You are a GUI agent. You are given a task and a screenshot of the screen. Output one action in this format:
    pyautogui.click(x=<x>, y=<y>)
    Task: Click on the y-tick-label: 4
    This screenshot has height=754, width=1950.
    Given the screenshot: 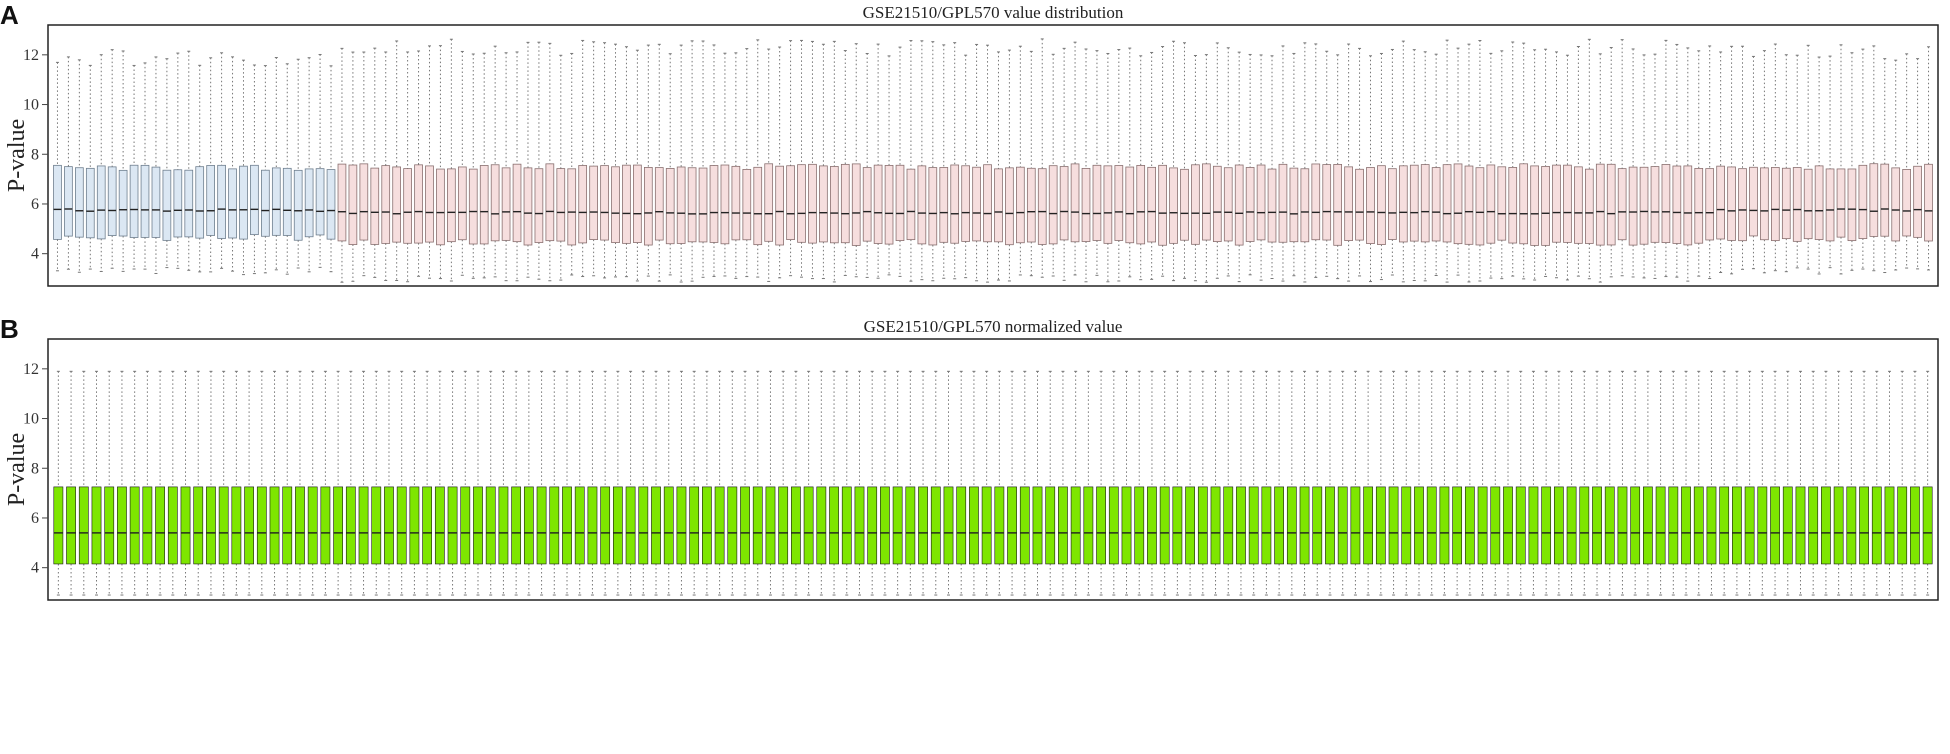 What is the action you would take?
    pyautogui.click(x=35, y=254)
    